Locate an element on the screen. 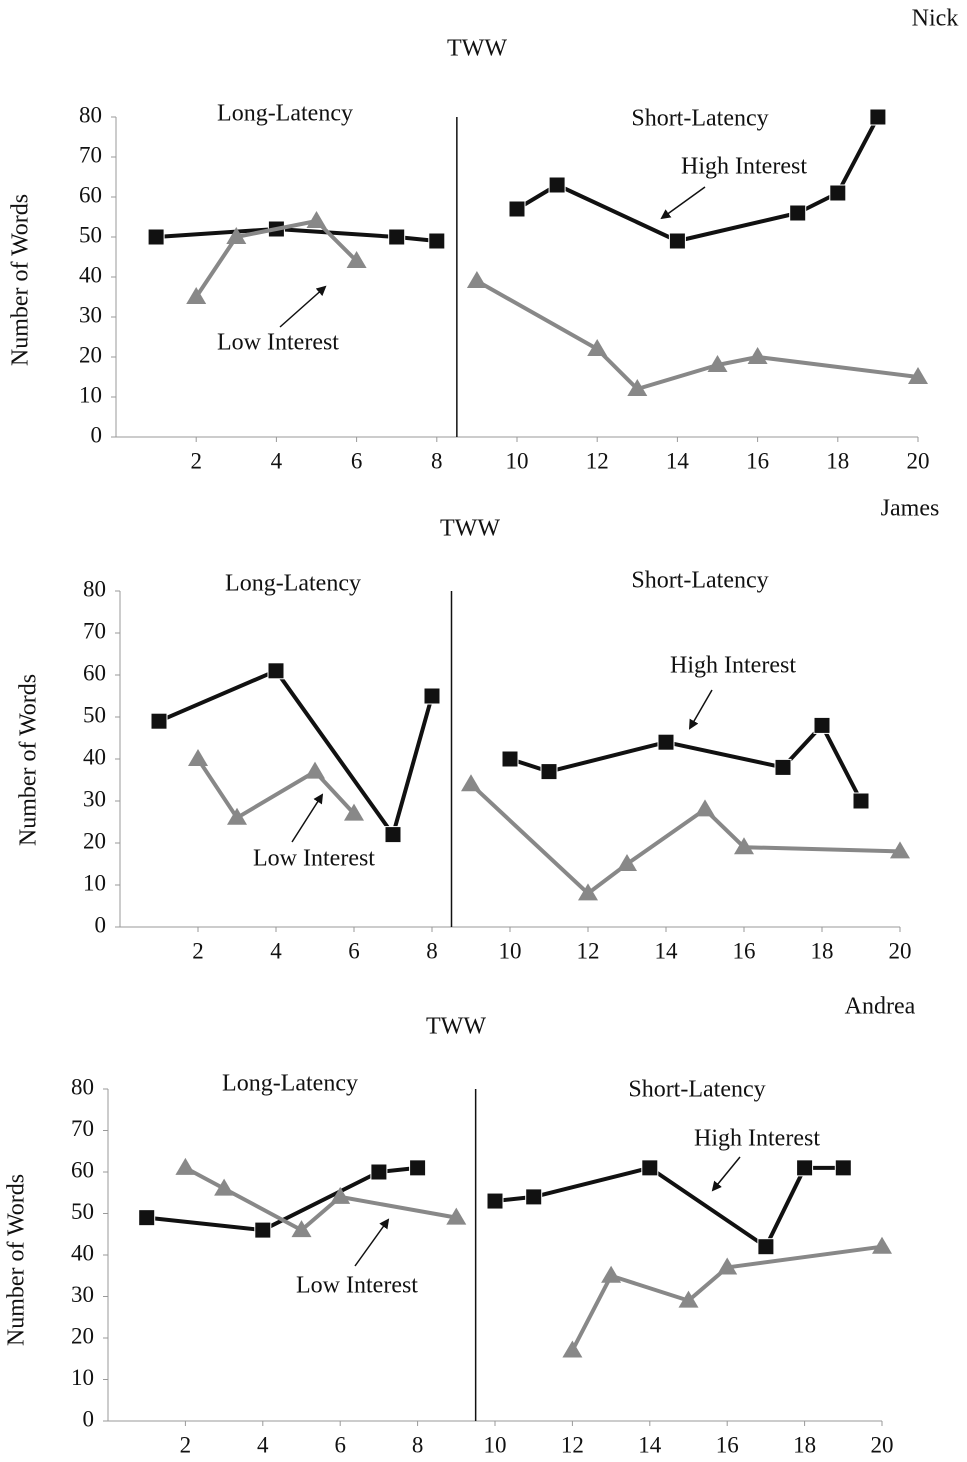  y-tick-label: 20 is located at coordinates (94, 840).